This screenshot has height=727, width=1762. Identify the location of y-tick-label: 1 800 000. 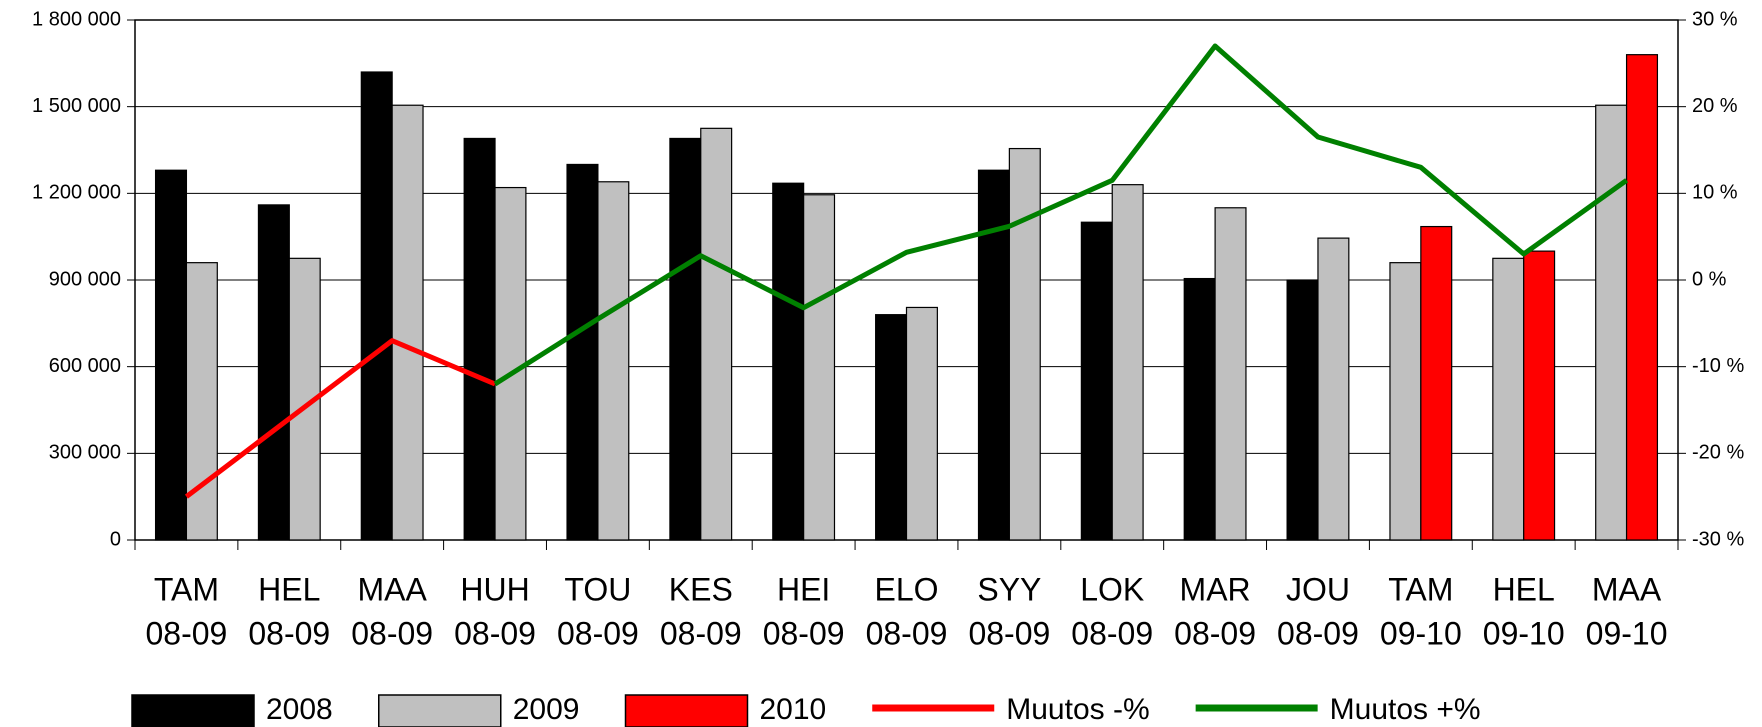
(76, 19).